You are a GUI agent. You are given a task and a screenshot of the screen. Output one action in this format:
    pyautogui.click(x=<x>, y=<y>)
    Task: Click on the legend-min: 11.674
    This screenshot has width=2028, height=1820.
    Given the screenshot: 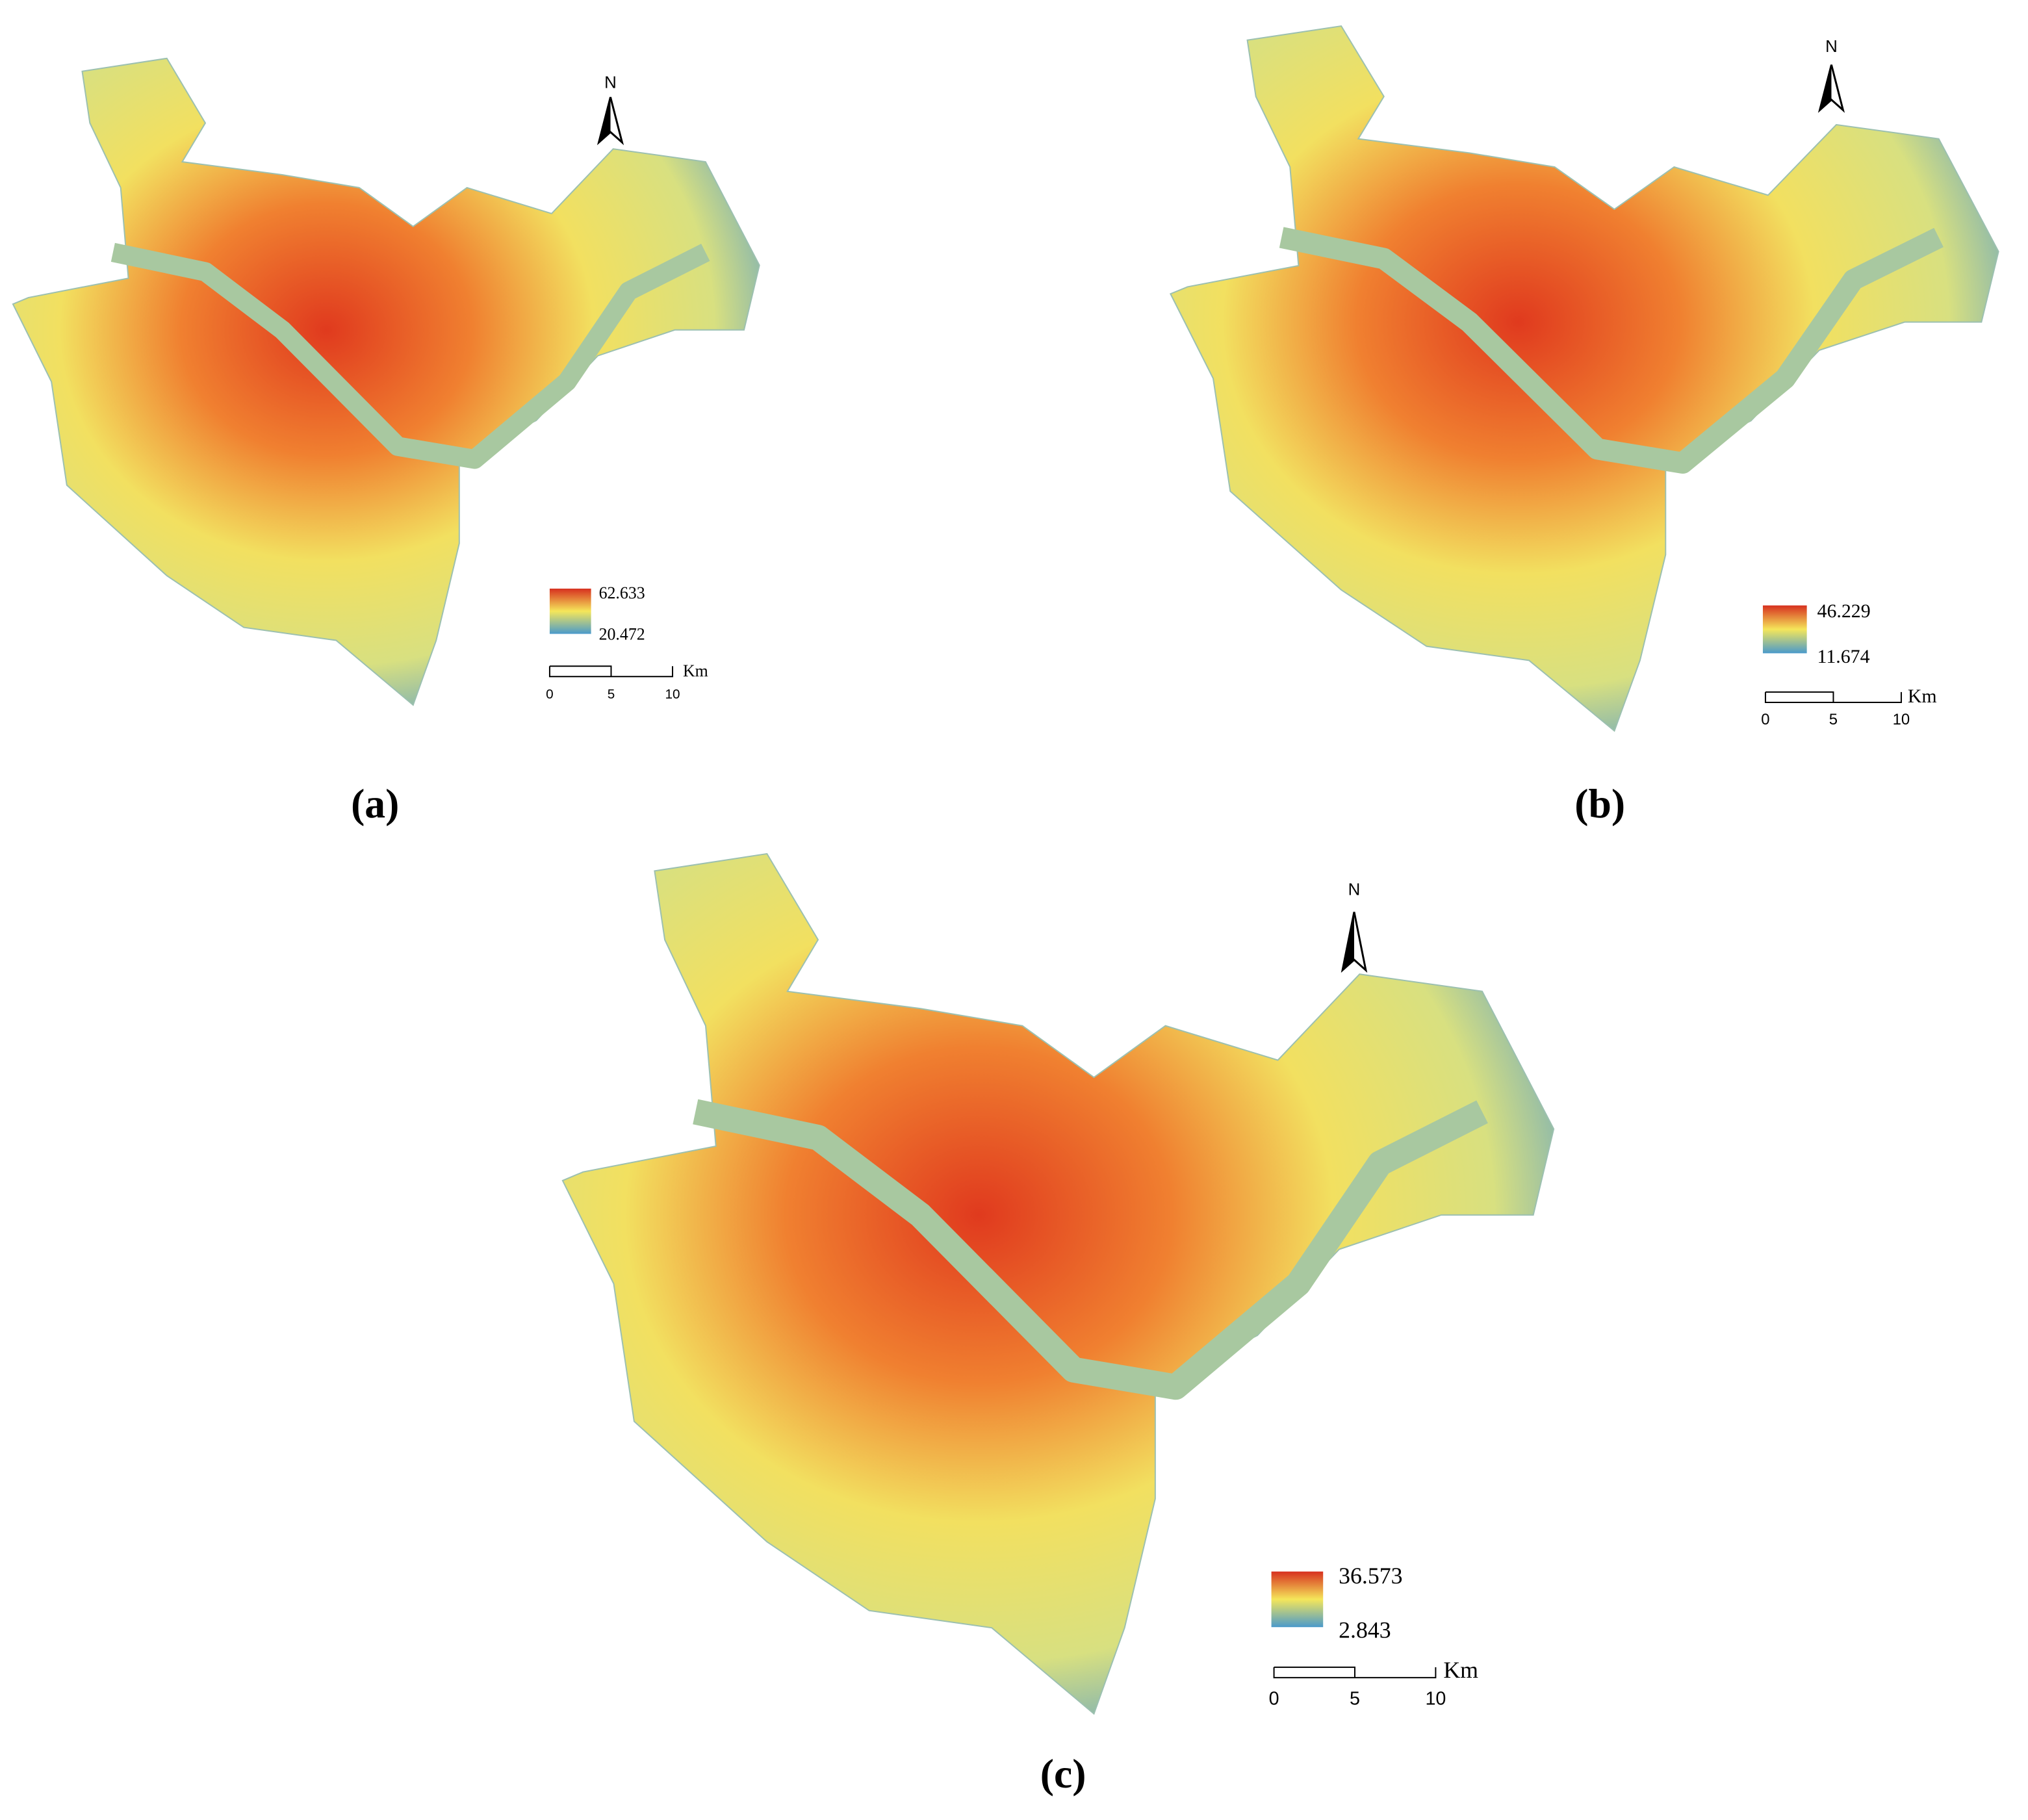 What is the action you would take?
    pyautogui.click(x=1844, y=656)
    